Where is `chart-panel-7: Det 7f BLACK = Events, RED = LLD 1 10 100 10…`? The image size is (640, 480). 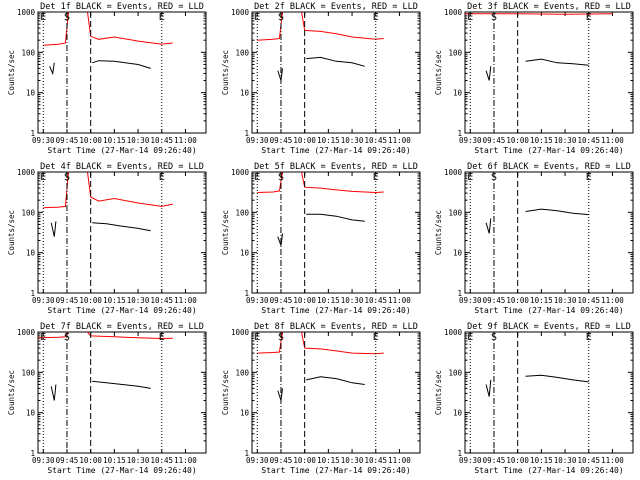
chart-panel-7: Det 7f BLACK = Events, RED = LLD 1 10 100 10… is located at coordinates (107, 398).